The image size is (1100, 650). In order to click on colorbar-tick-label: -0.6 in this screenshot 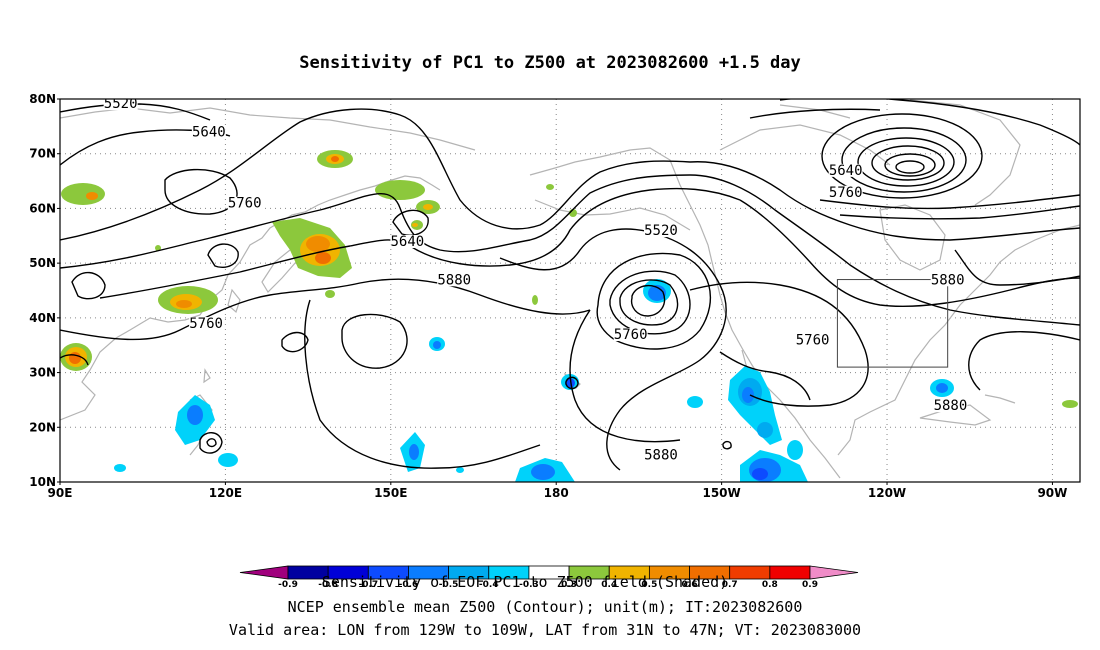, I will do `click(409, 585)`.